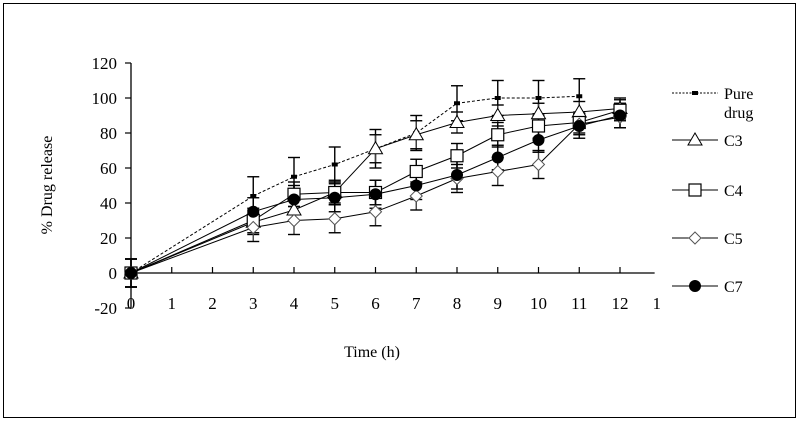 This screenshot has width=801, height=422. I want to click on legend-label: C5, so click(733, 239).